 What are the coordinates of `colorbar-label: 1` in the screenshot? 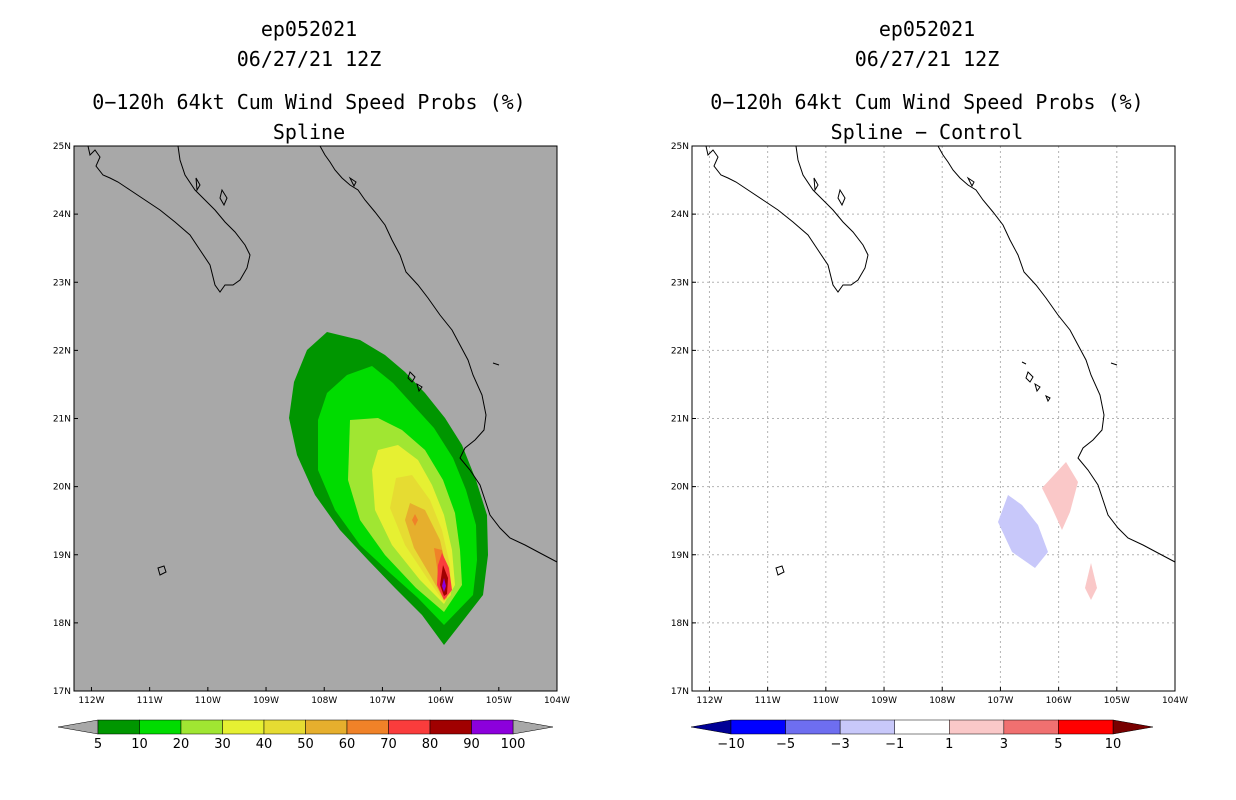 It's located at (949, 744).